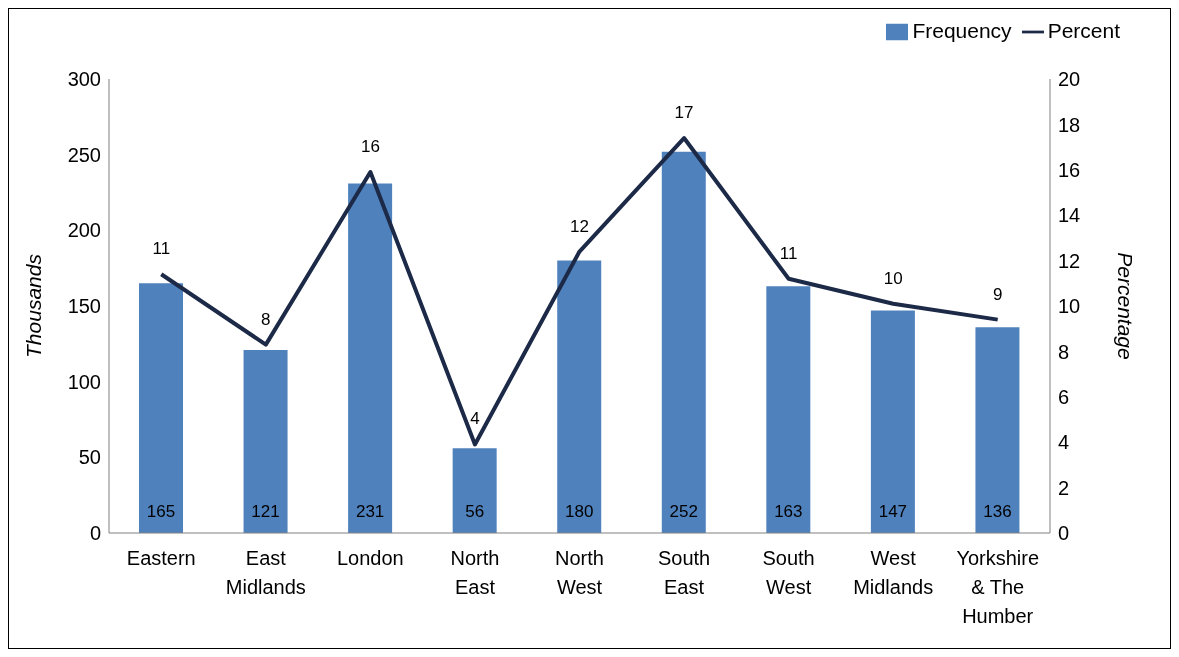 The image size is (1179, 657). I want to click on x-tick-label: East Midlands, so click(265, 572).